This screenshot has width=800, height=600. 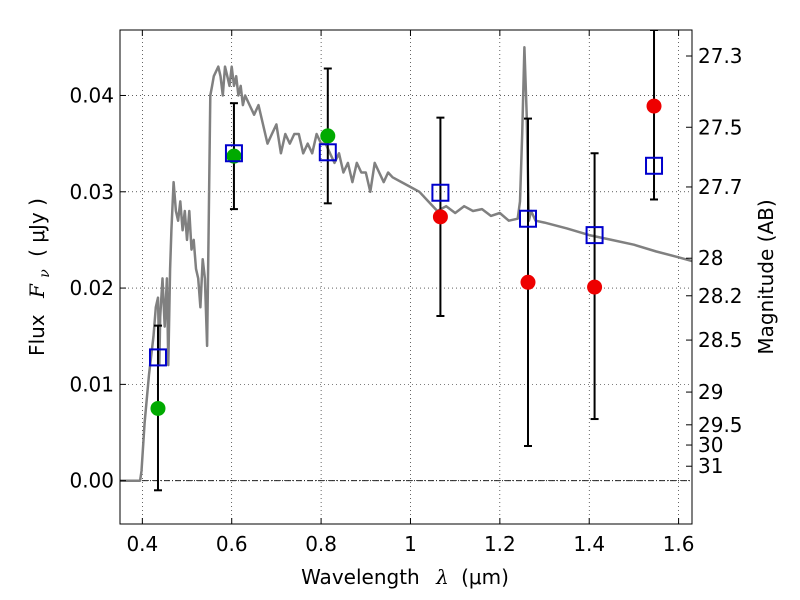 I want to click on x-tick-label: 0.6, so click(x=232, y=544).